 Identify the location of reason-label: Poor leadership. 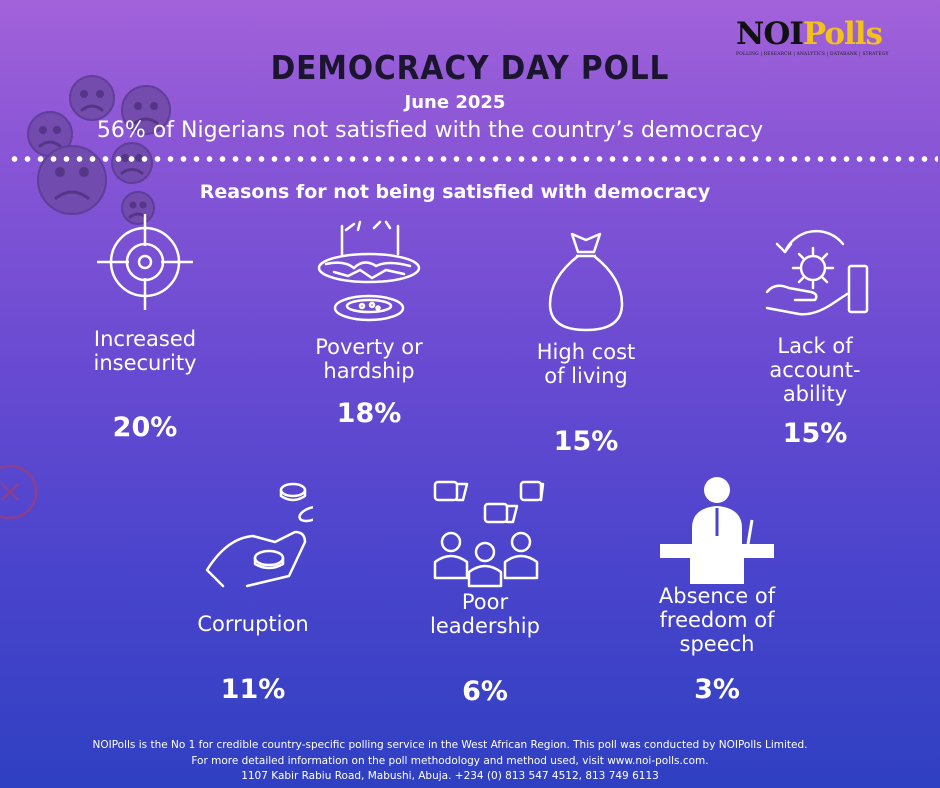
(485, 614).